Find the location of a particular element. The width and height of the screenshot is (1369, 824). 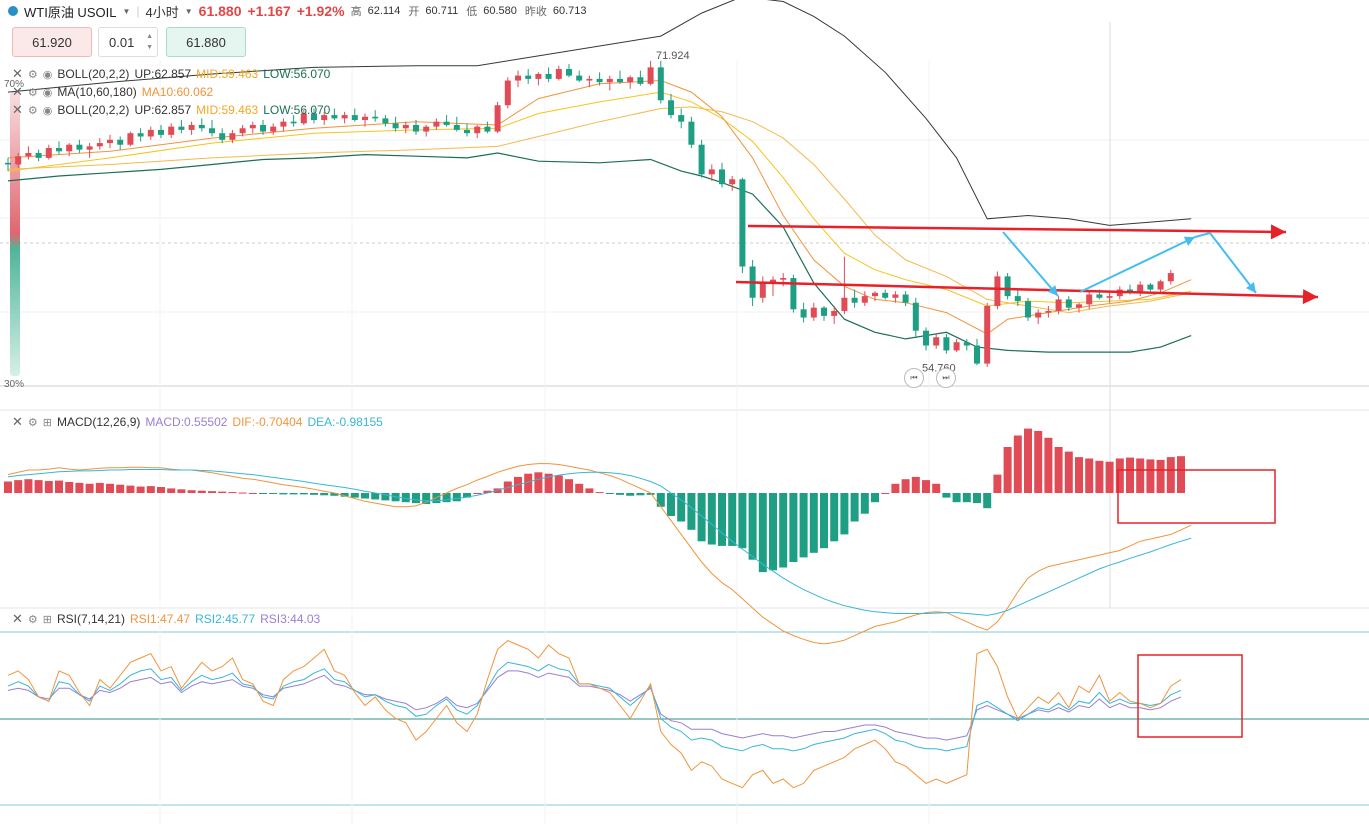

macd-highlight-box is located at coordinates (1196, 496).